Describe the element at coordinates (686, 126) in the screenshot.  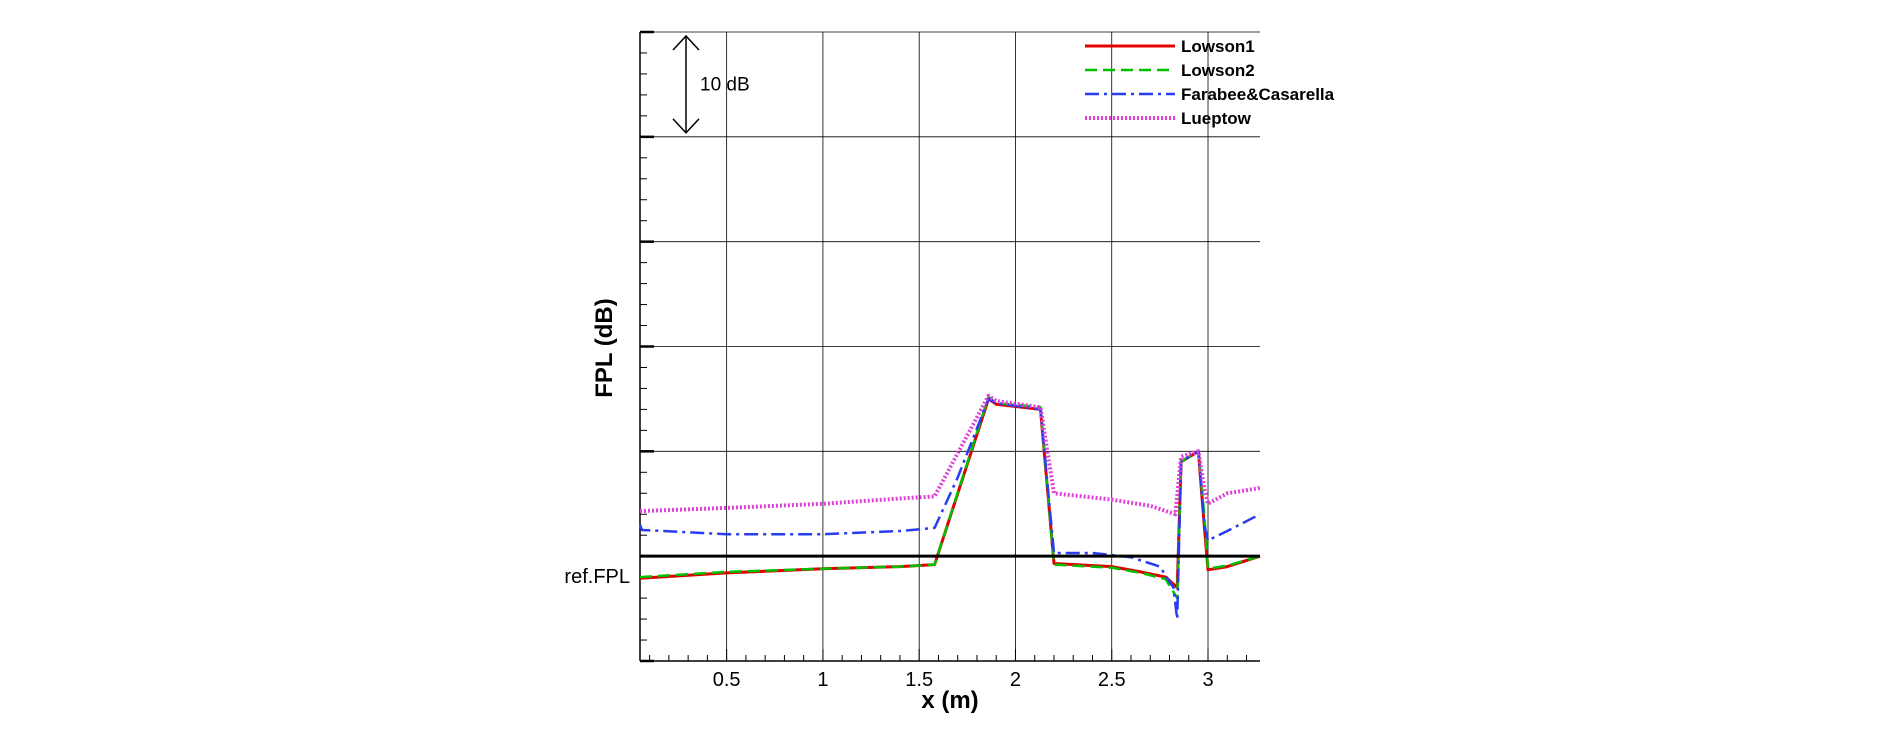
I see `scale-arrow-head-bottom` at that location.